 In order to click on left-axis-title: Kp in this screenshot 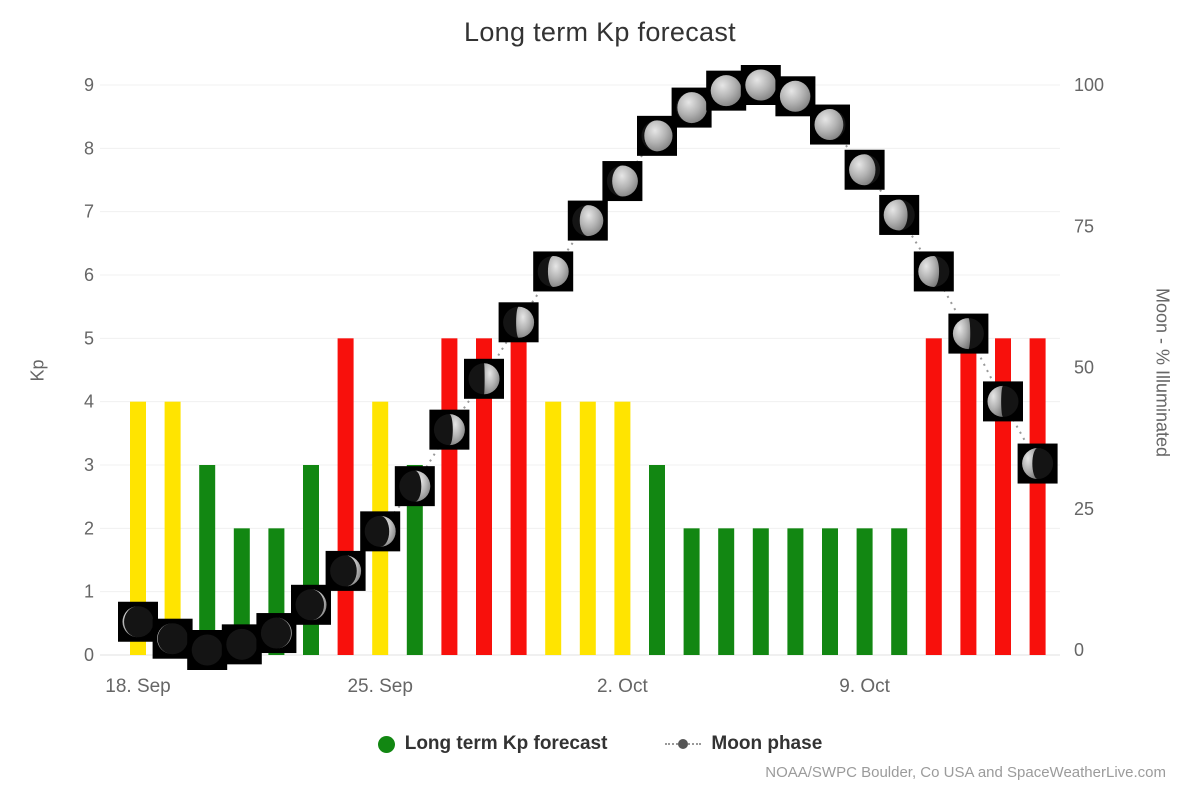, I will do `click(37, 370)`.